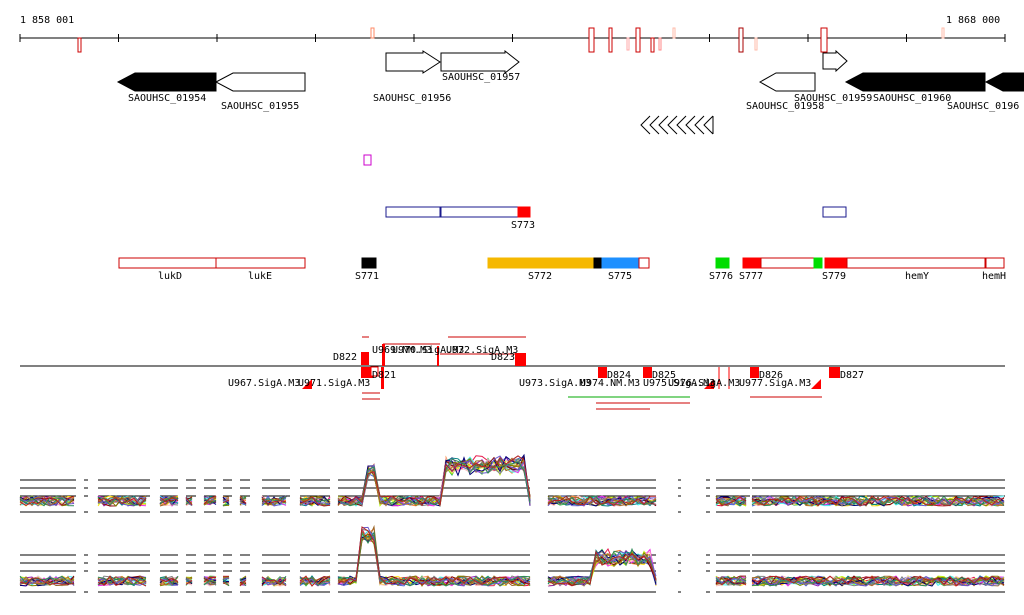  I want to click on site-label: U967.SigA.M3, so click(264, 383).